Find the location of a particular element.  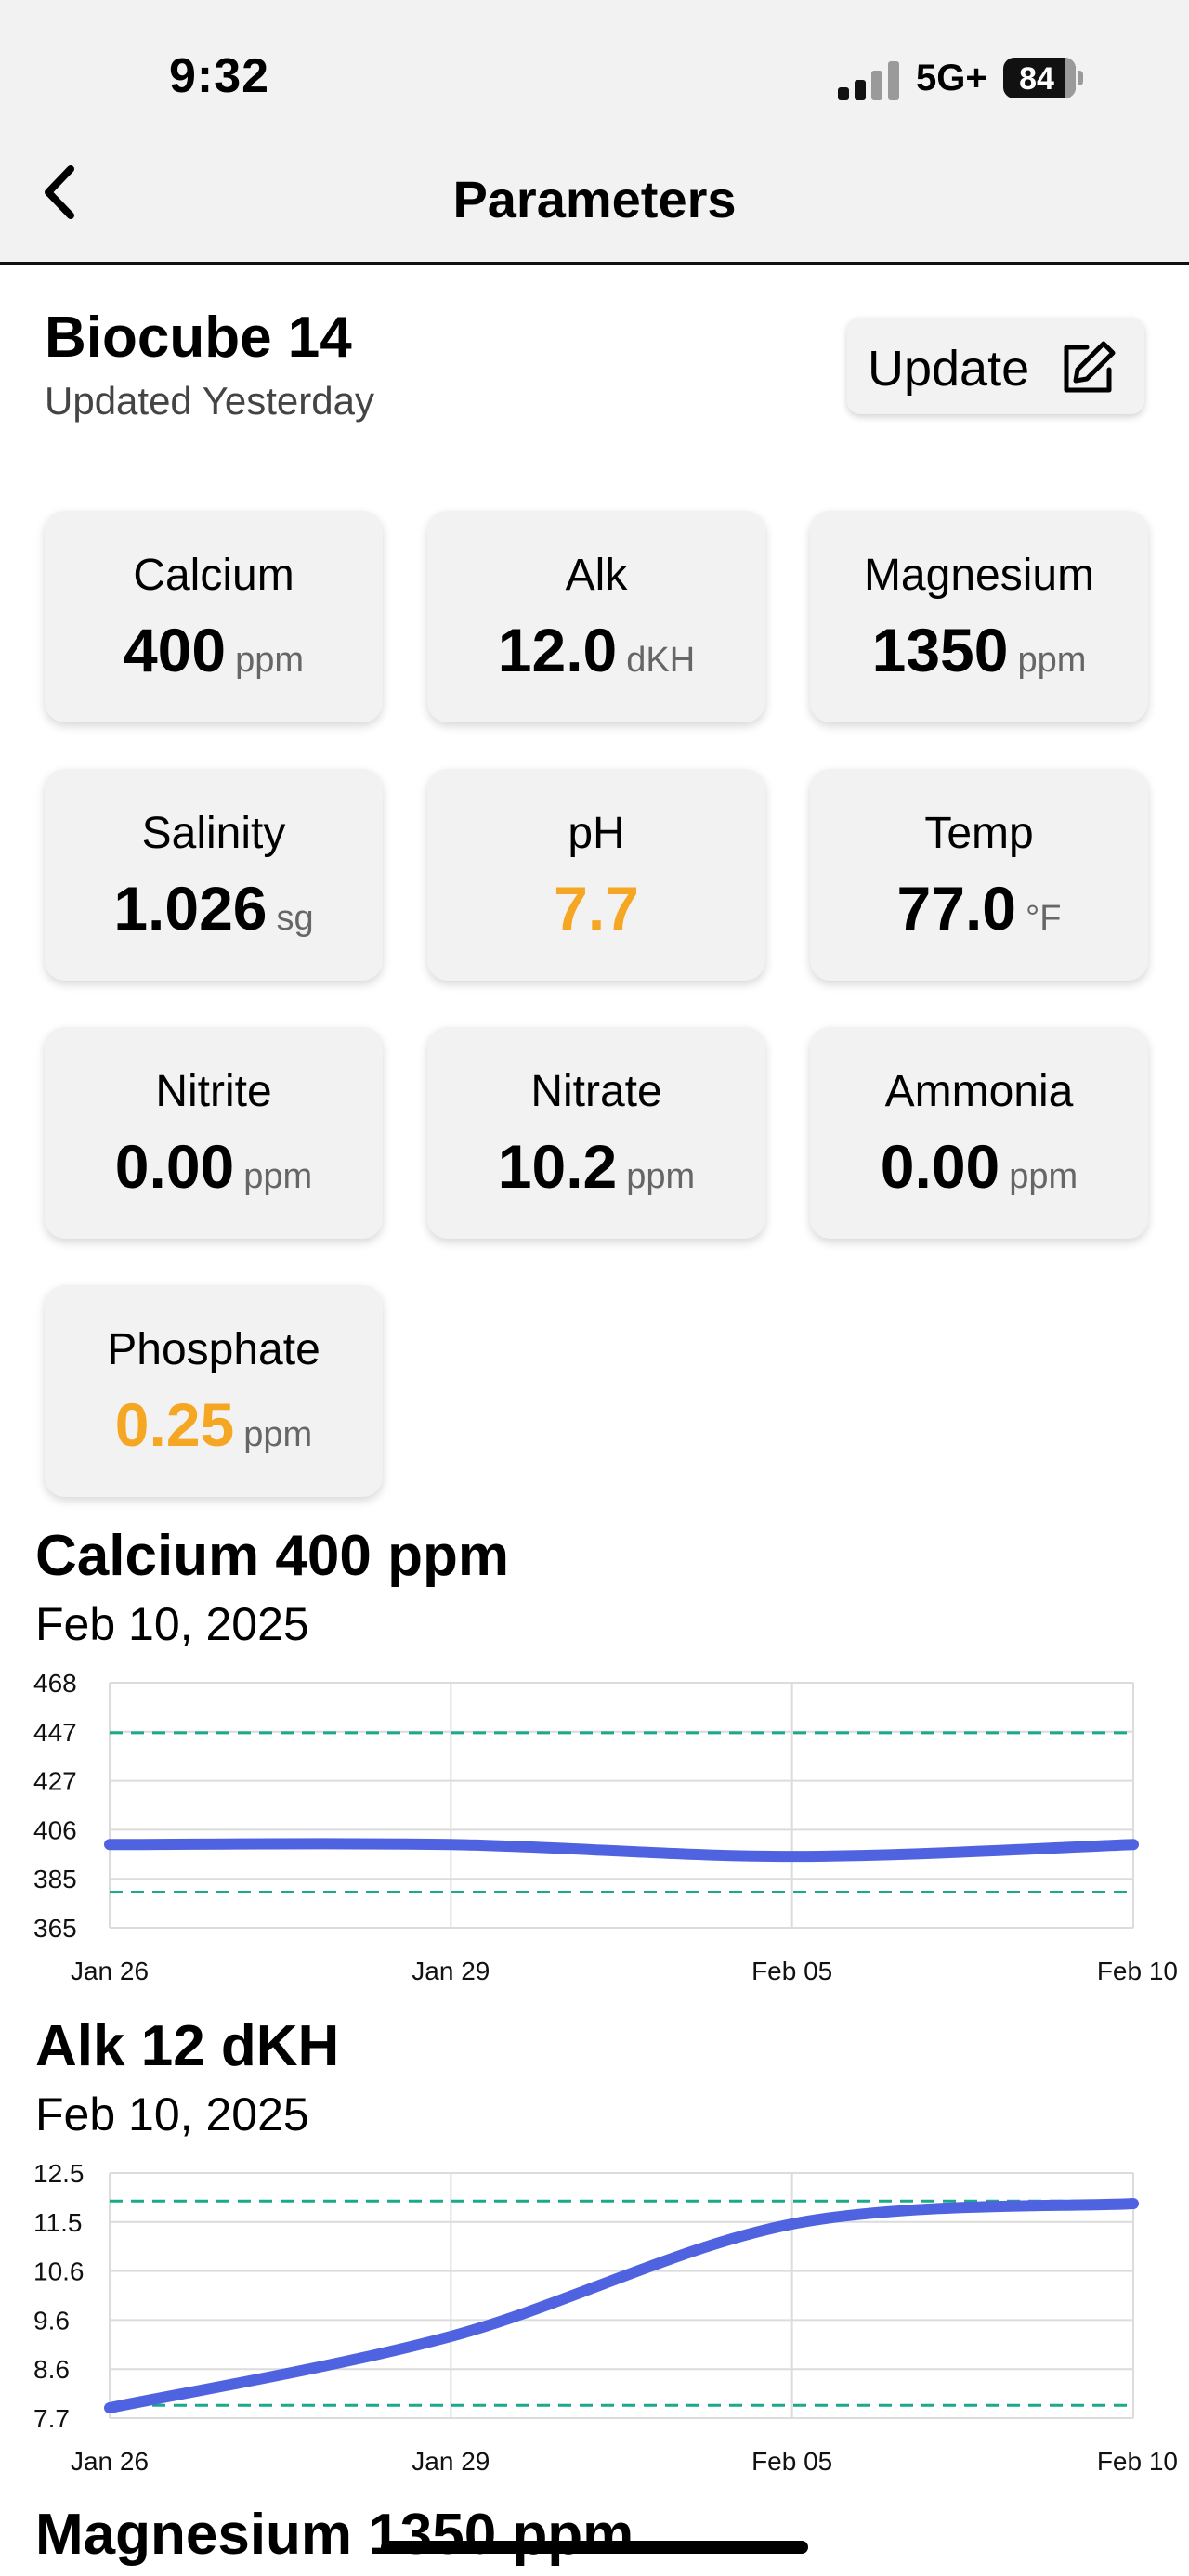

param-name: Nitrate is located at coordinates (596, 1091).